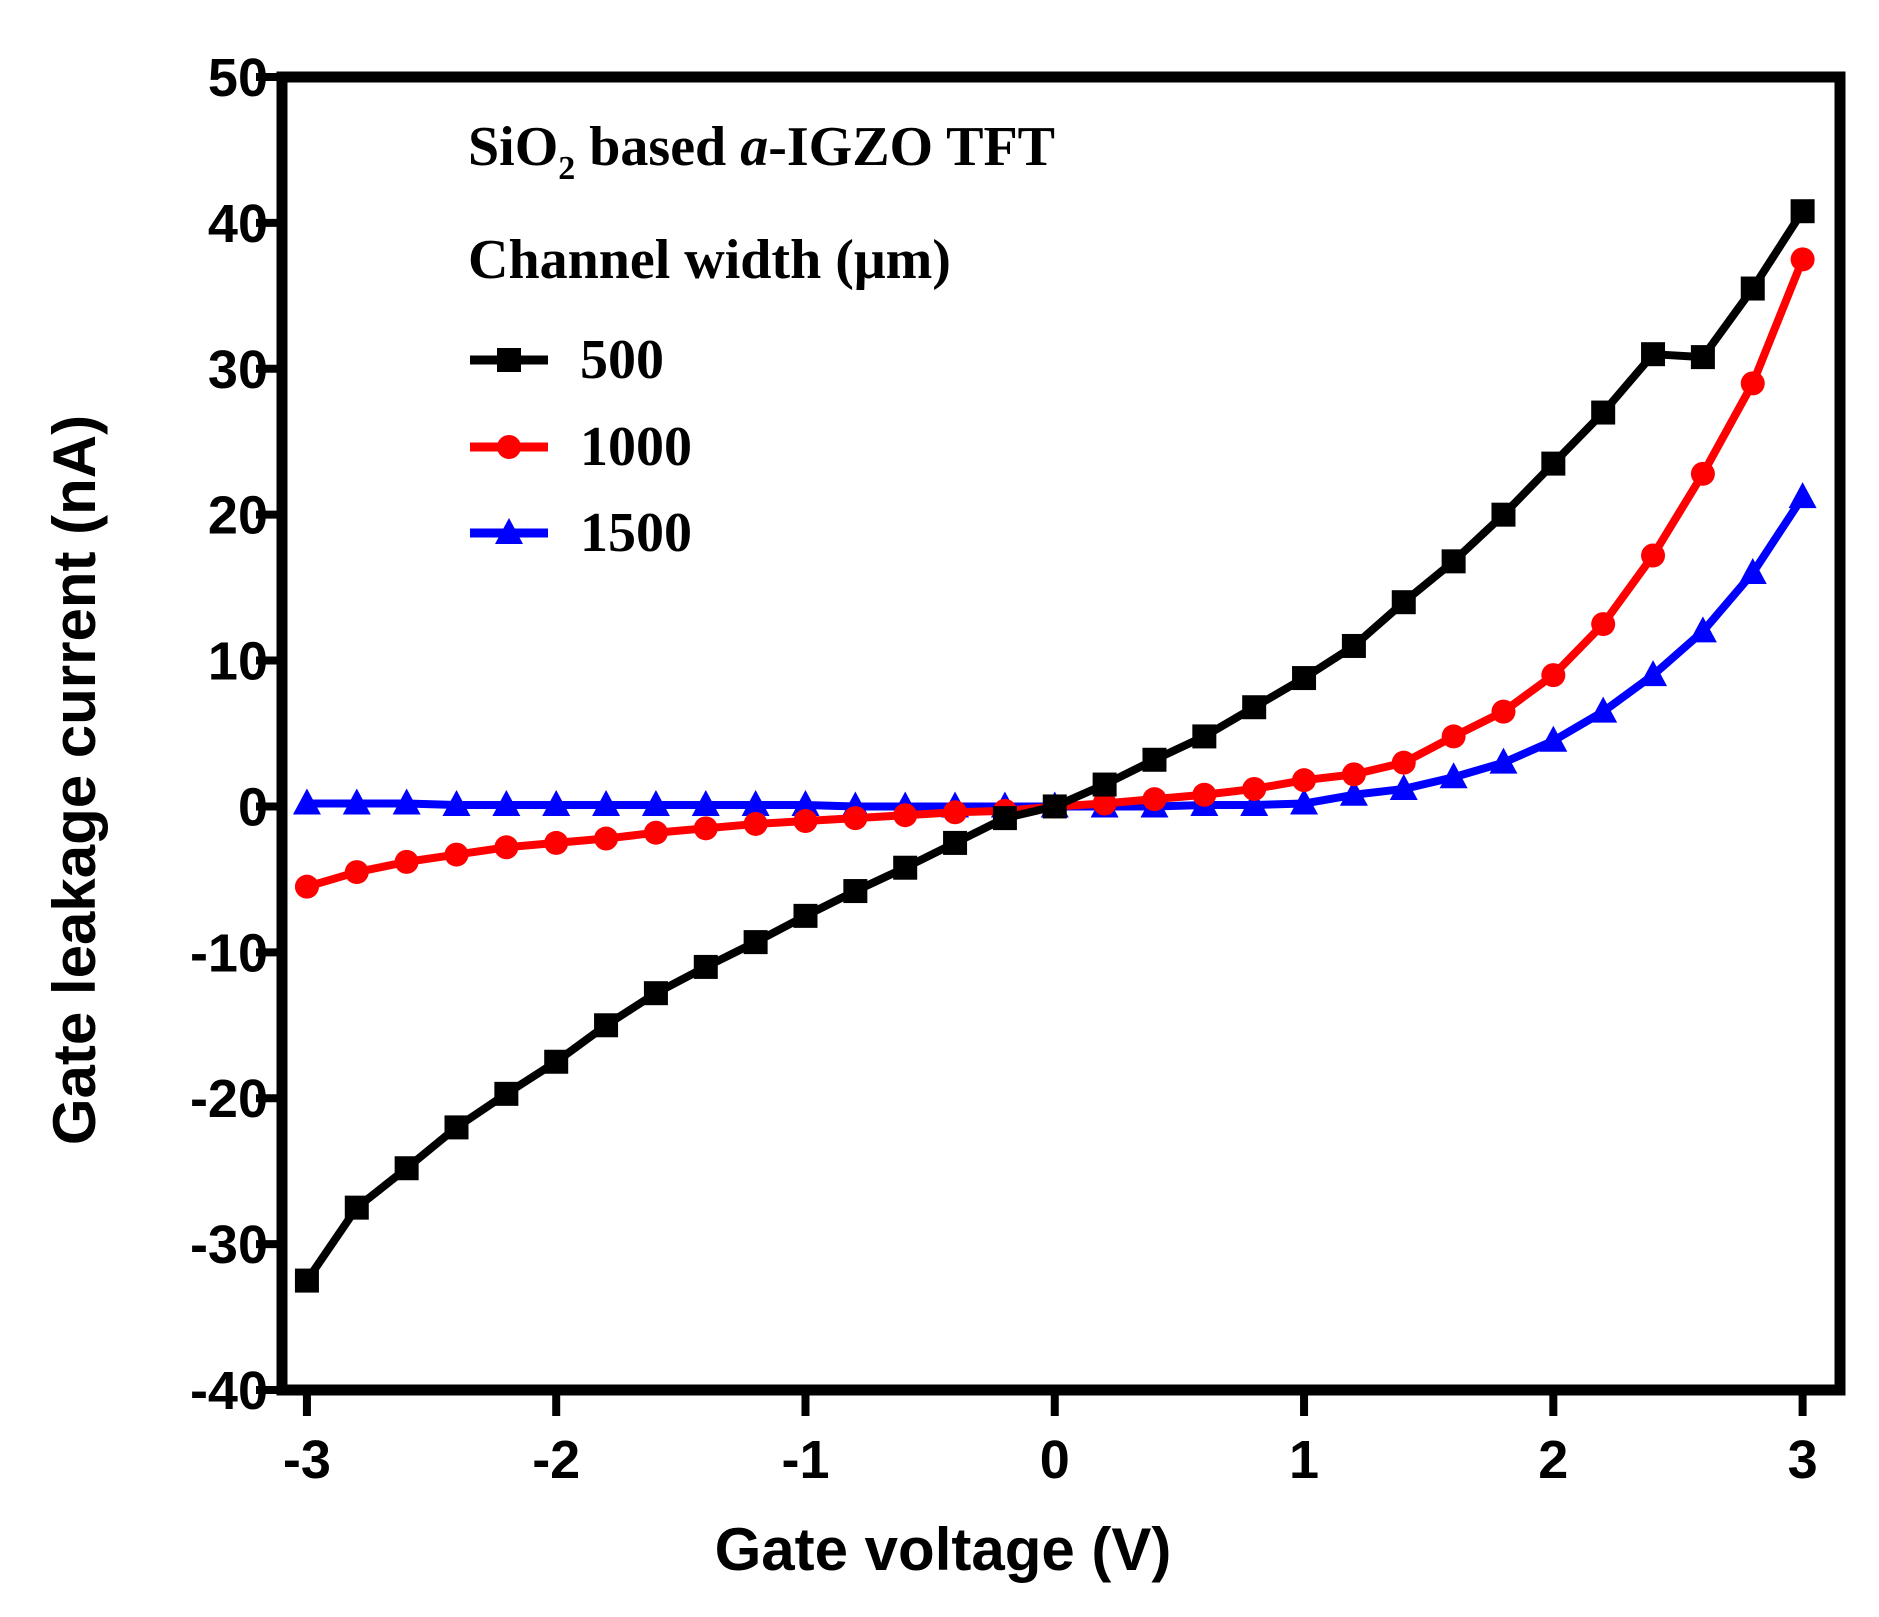 The height and width of the screenshot is (1617, 1879). Describe the element at coordinates (1055, 1460) in the screenshot. I see `x-tick-label-3: 0` at that location.